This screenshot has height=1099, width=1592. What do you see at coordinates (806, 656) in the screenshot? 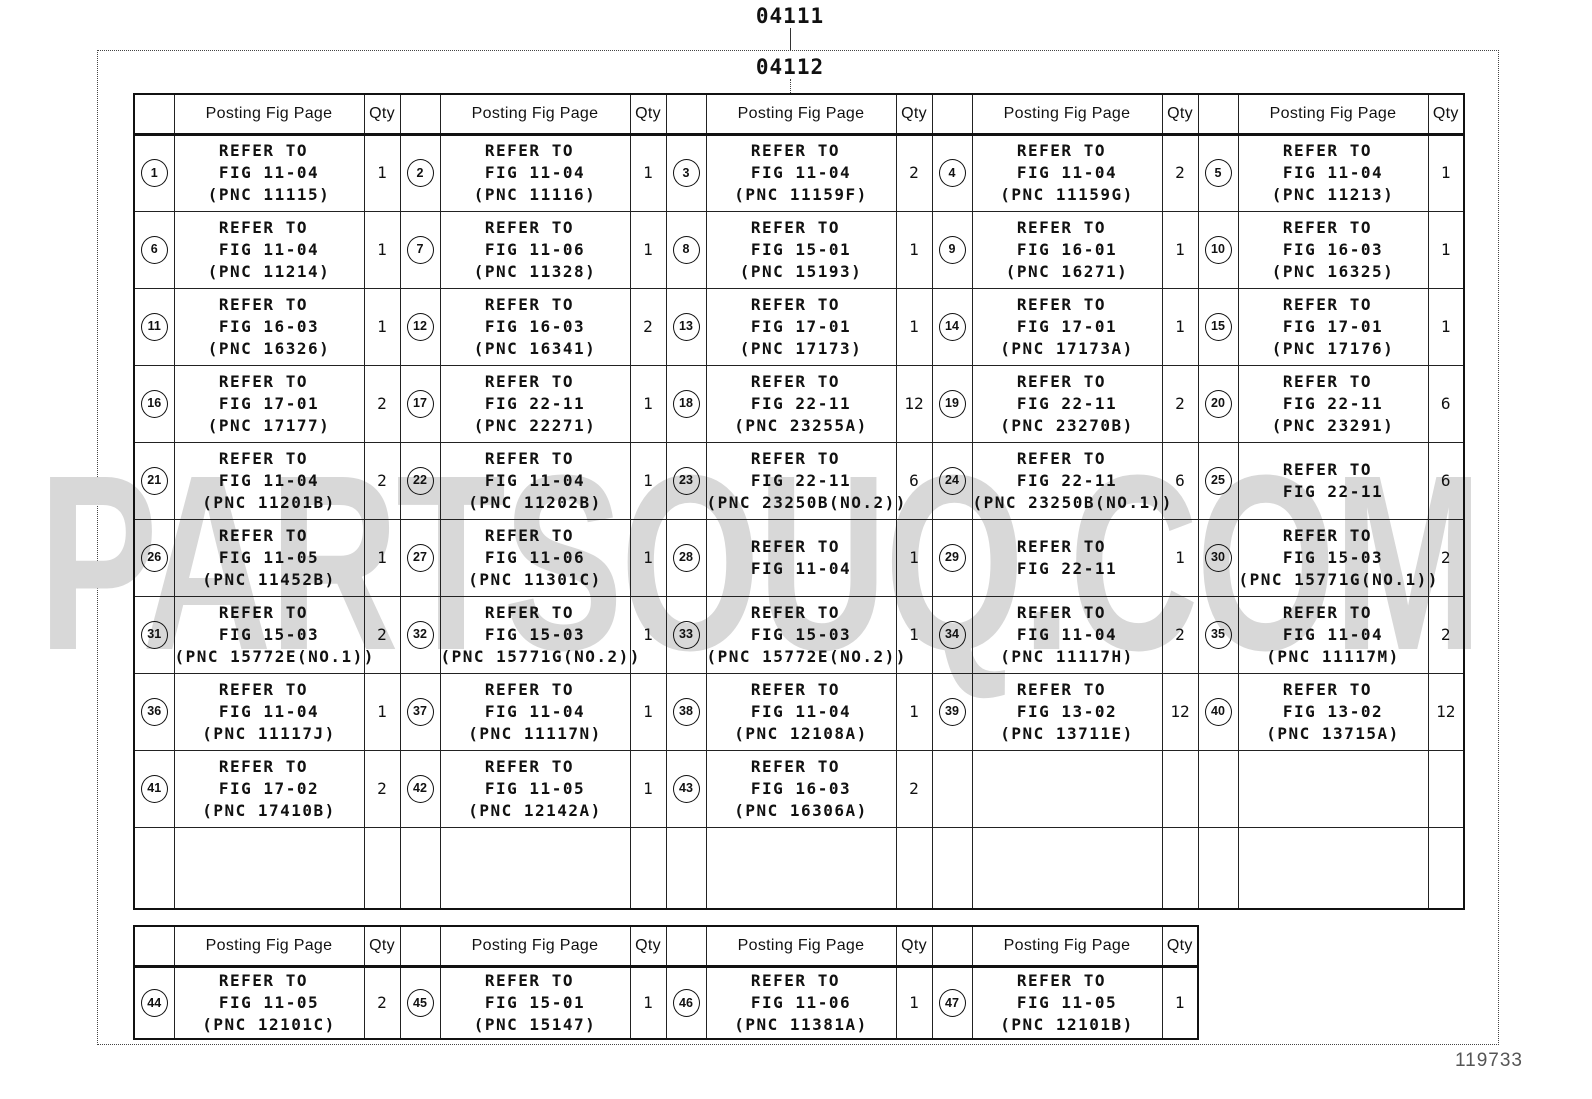
I see `pnc-reference: (PNC 15772E(NO.2))` at bounding box center [806, 656].